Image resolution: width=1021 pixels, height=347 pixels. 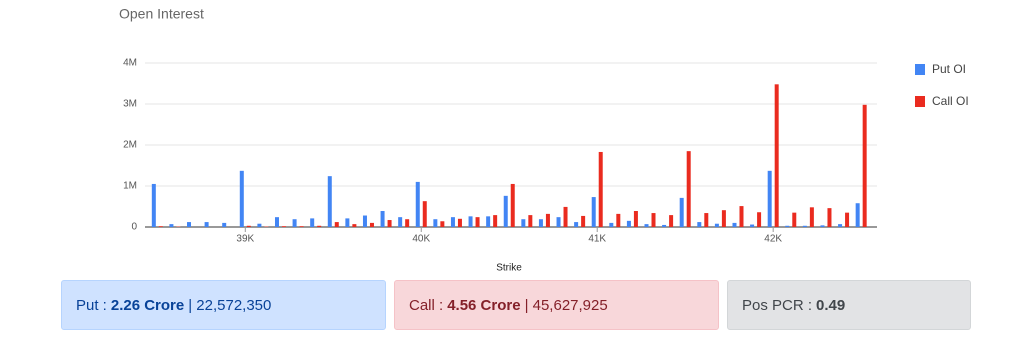 What do you see at coordinates (566, 305) in the screenshot?
I see `detail: | 45,627,925` at bounding box center [566, 305].